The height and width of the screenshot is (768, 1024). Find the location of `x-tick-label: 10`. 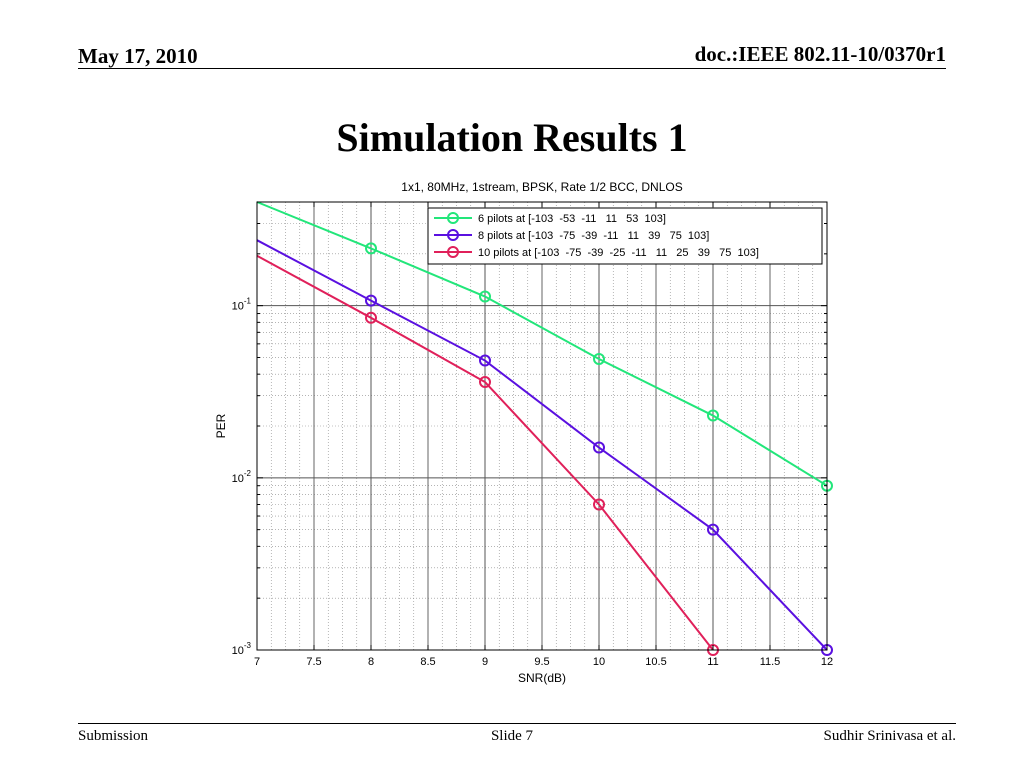

x-tick-label: 10 is located at coordinates (599, 662).